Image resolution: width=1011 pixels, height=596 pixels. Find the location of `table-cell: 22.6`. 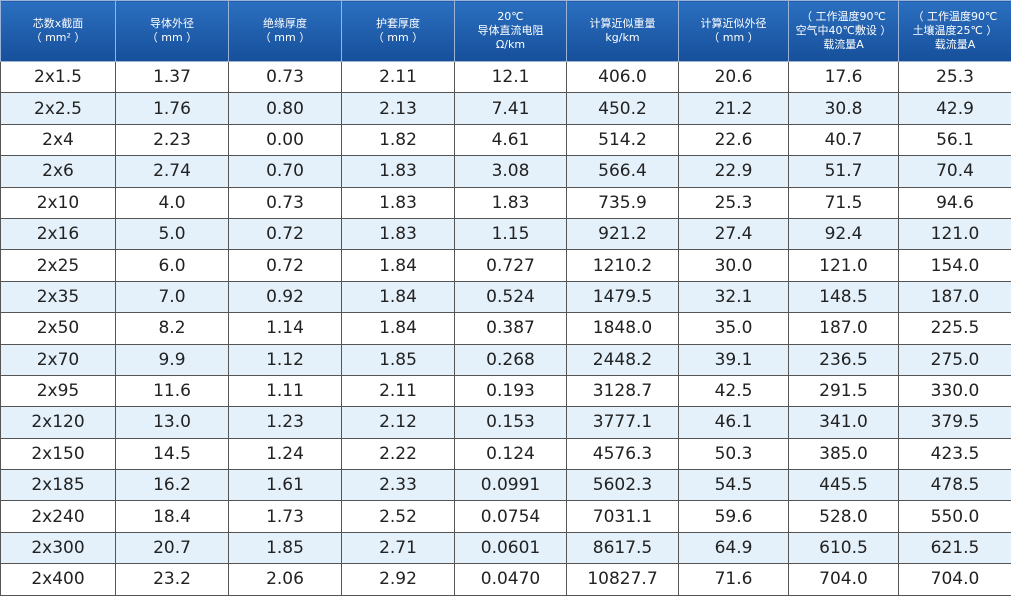

table-cell: 22.6 is located at coordinates (733, 140).